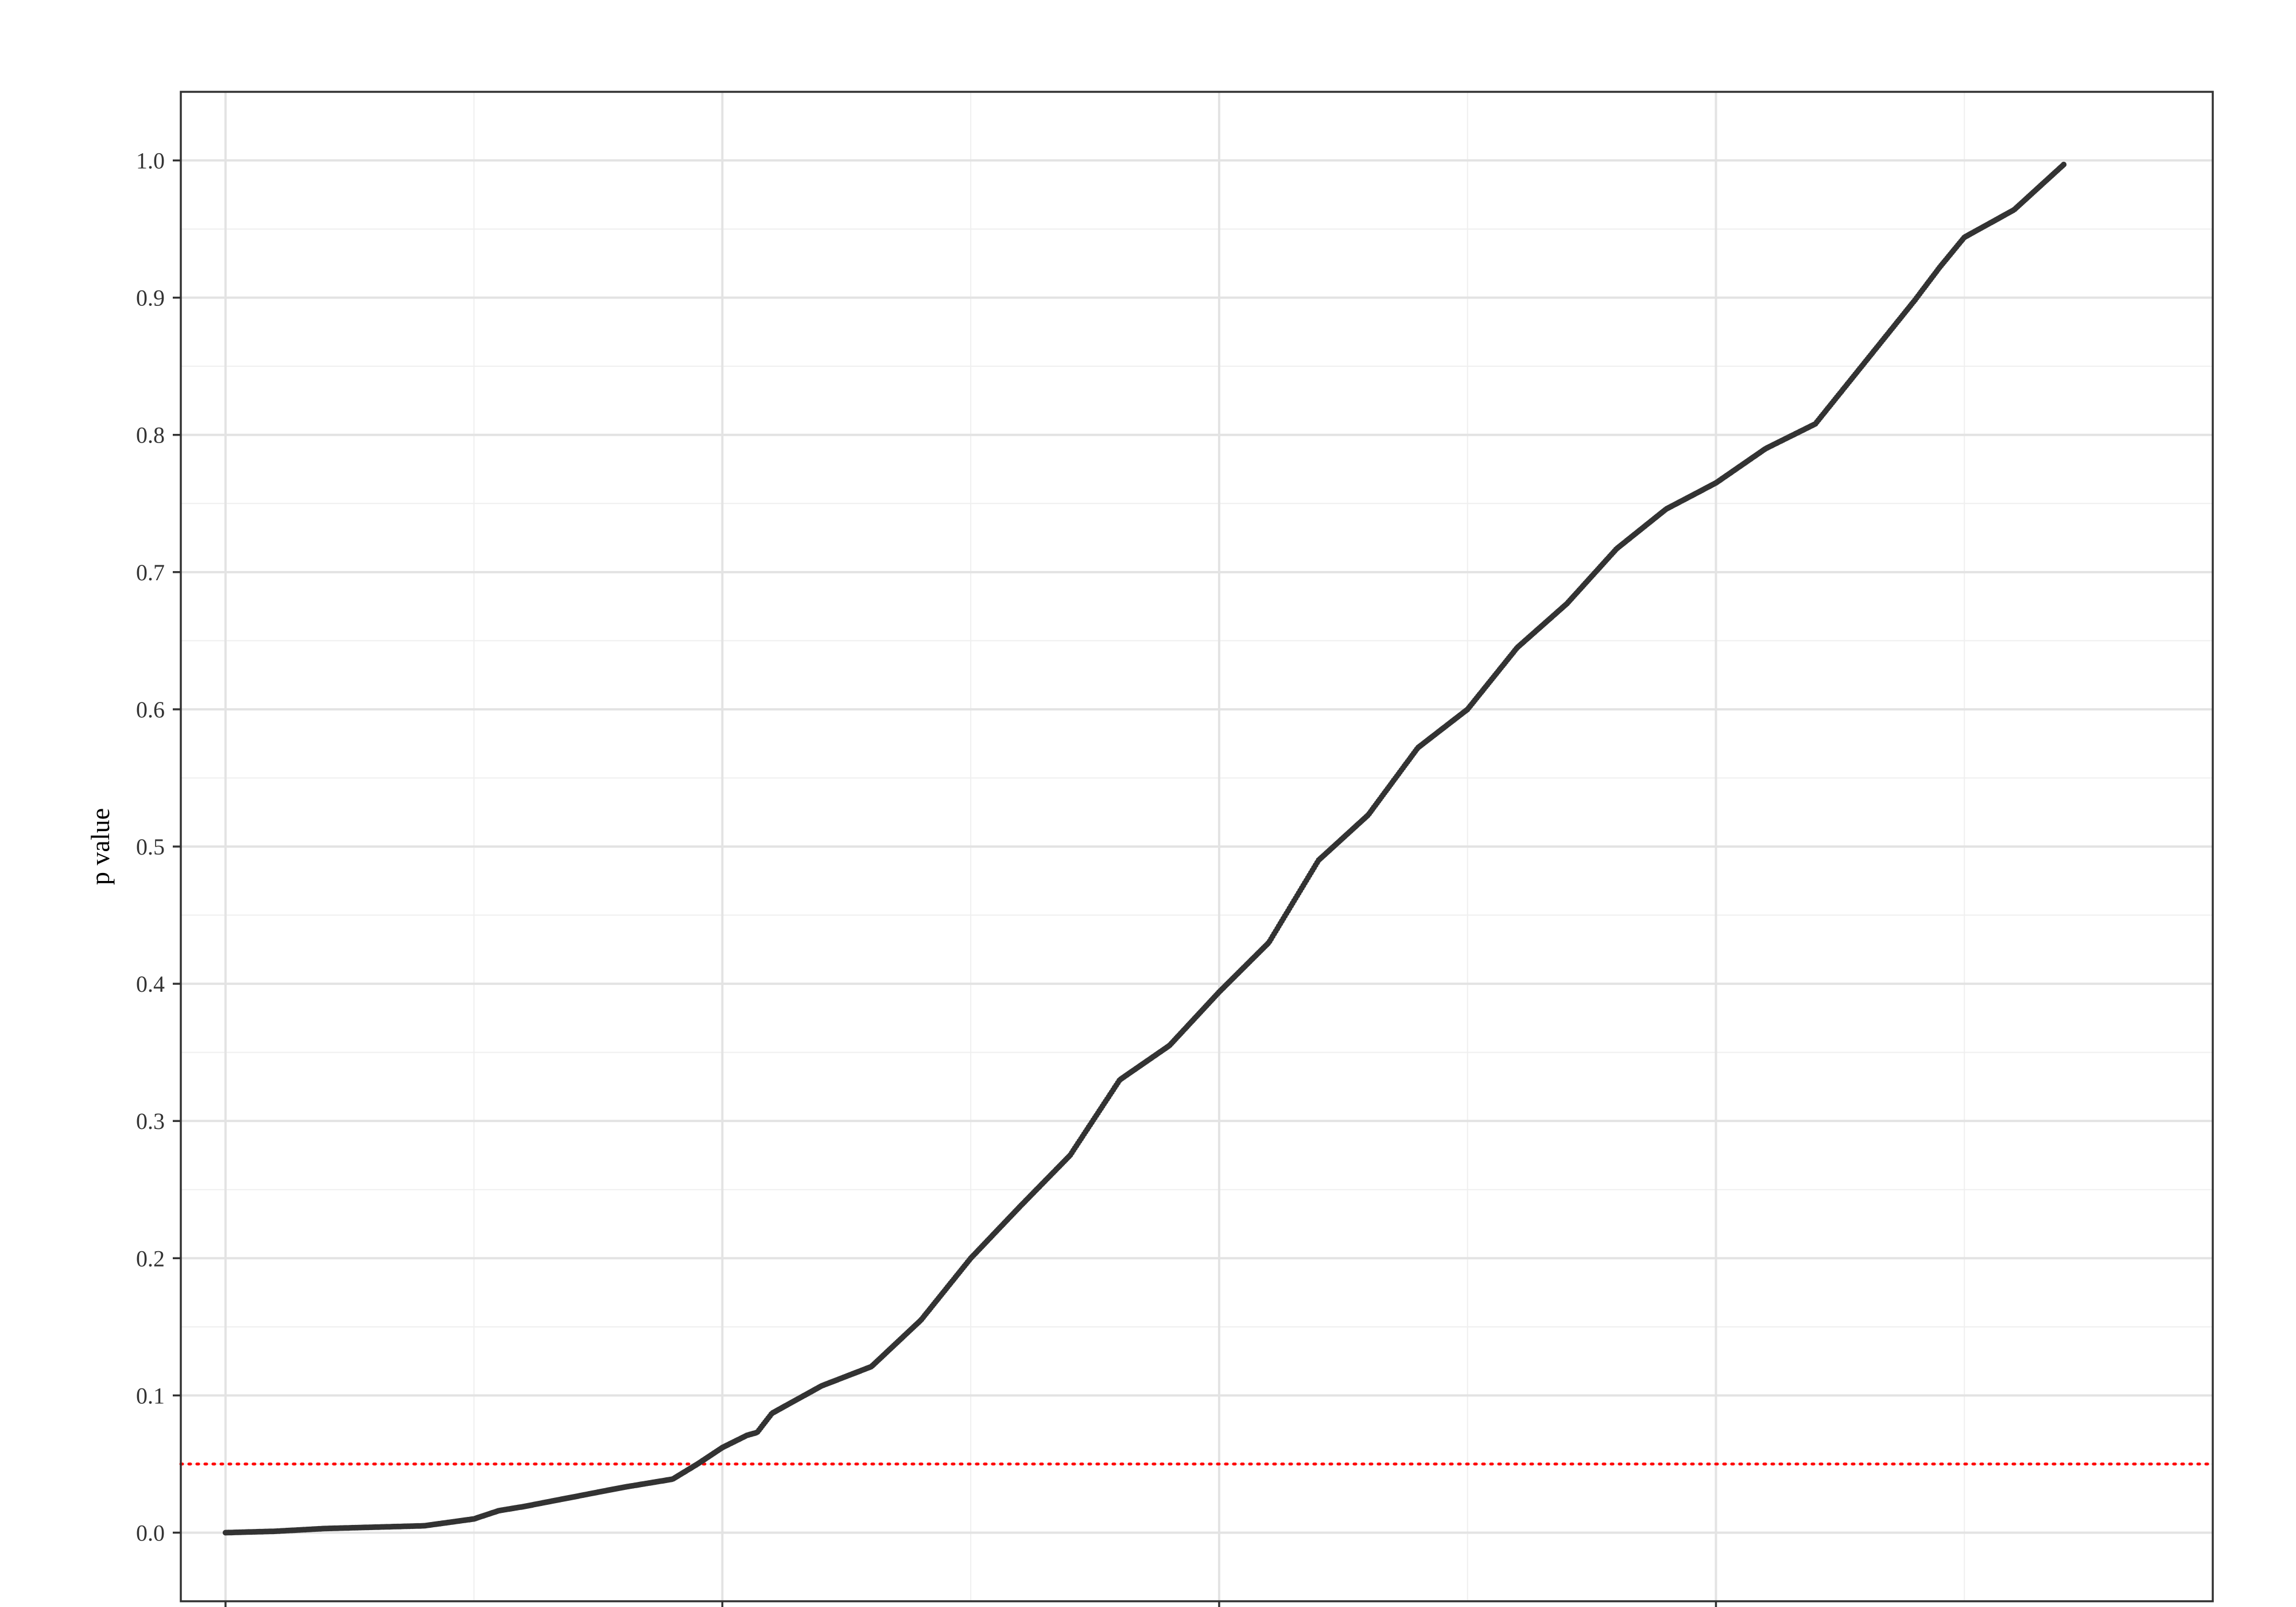 This screenshot has width=2296, height=1607. I want to click on y-tick-label: 0.9, so click(150, 298).